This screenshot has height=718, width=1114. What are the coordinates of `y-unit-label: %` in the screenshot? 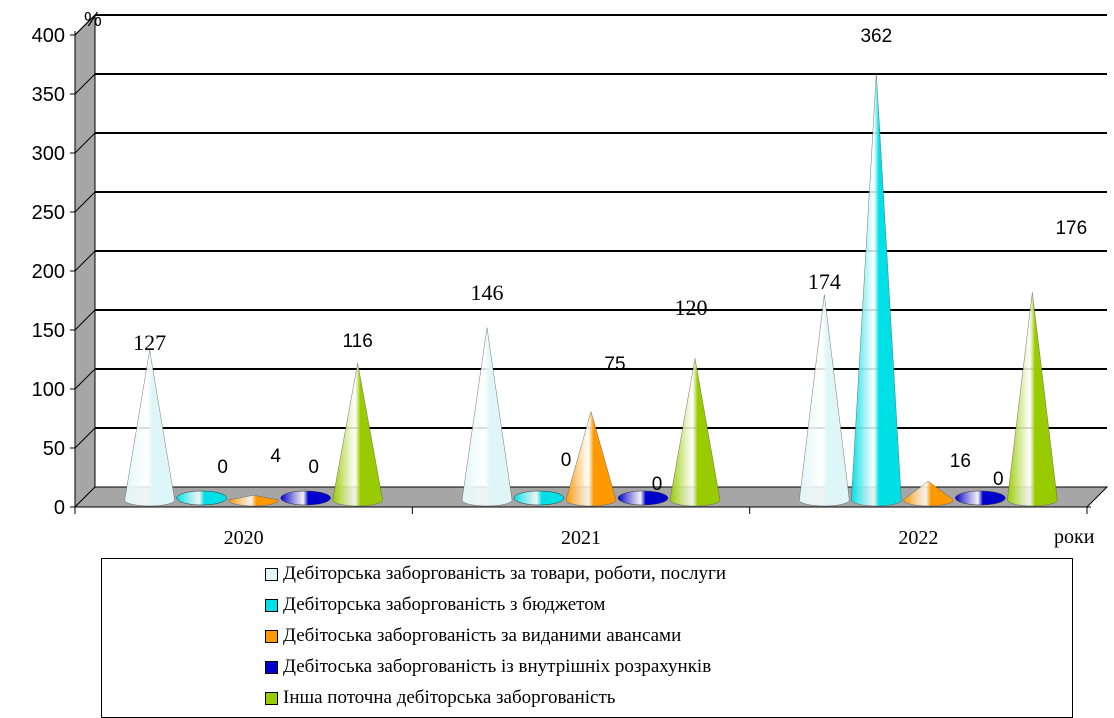 It's located at (93, 20).